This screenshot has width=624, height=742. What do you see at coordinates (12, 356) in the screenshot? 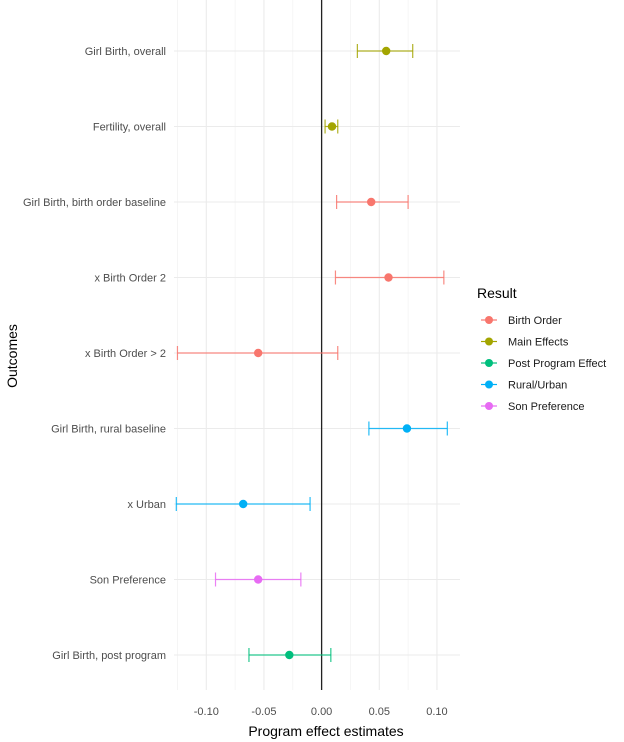
I see `y-axis-title: Outcomes` at bounding box center [12, 356].